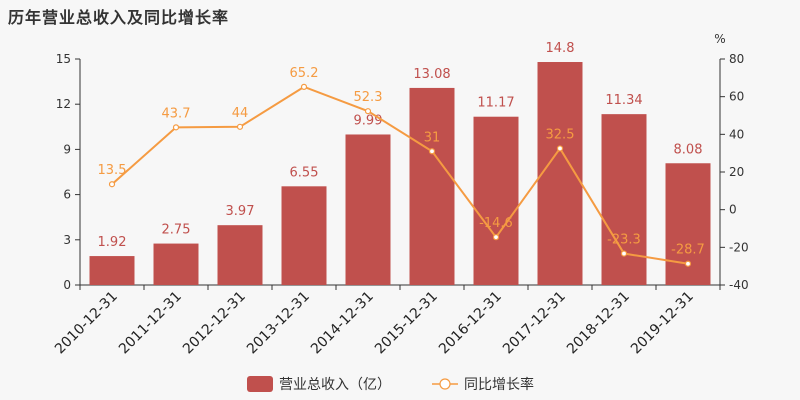  I want to click on growth-value-label: -28.7, so click(688, 250).